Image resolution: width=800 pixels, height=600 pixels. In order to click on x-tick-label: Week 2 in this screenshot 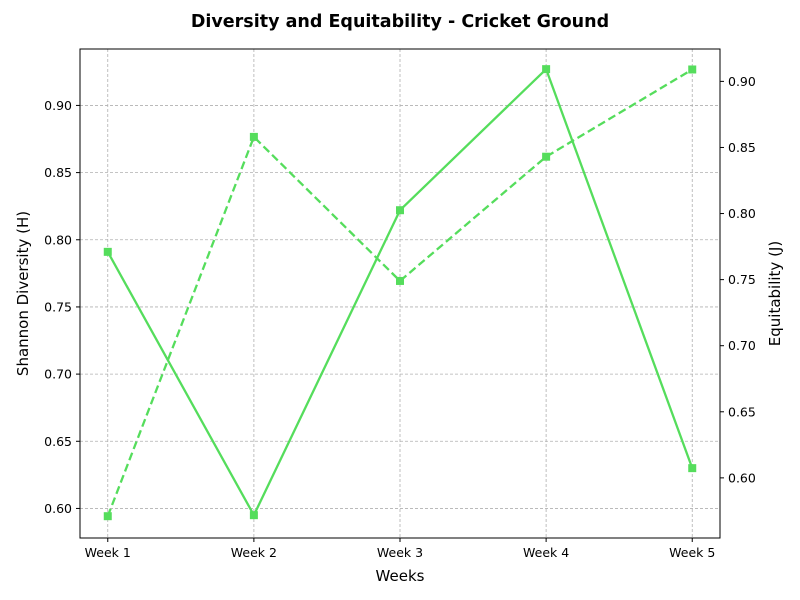, I will do `click(254, 552)`.